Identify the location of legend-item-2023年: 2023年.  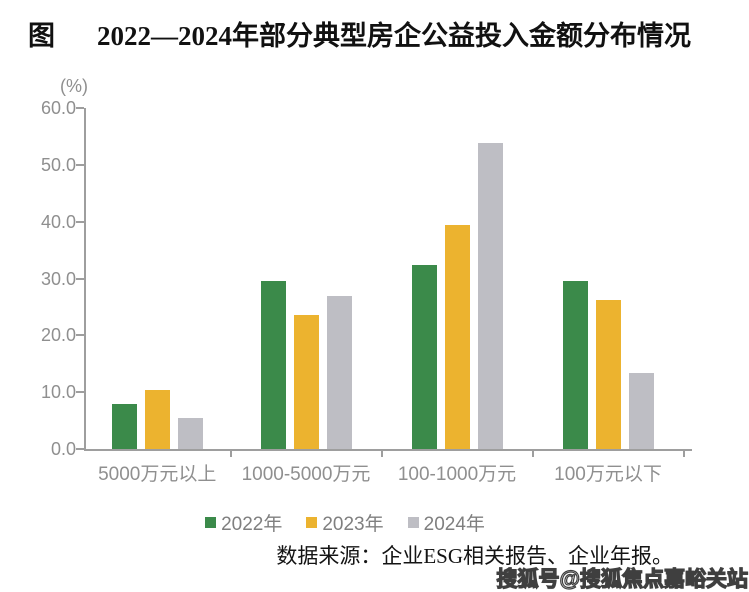
(345, 522).